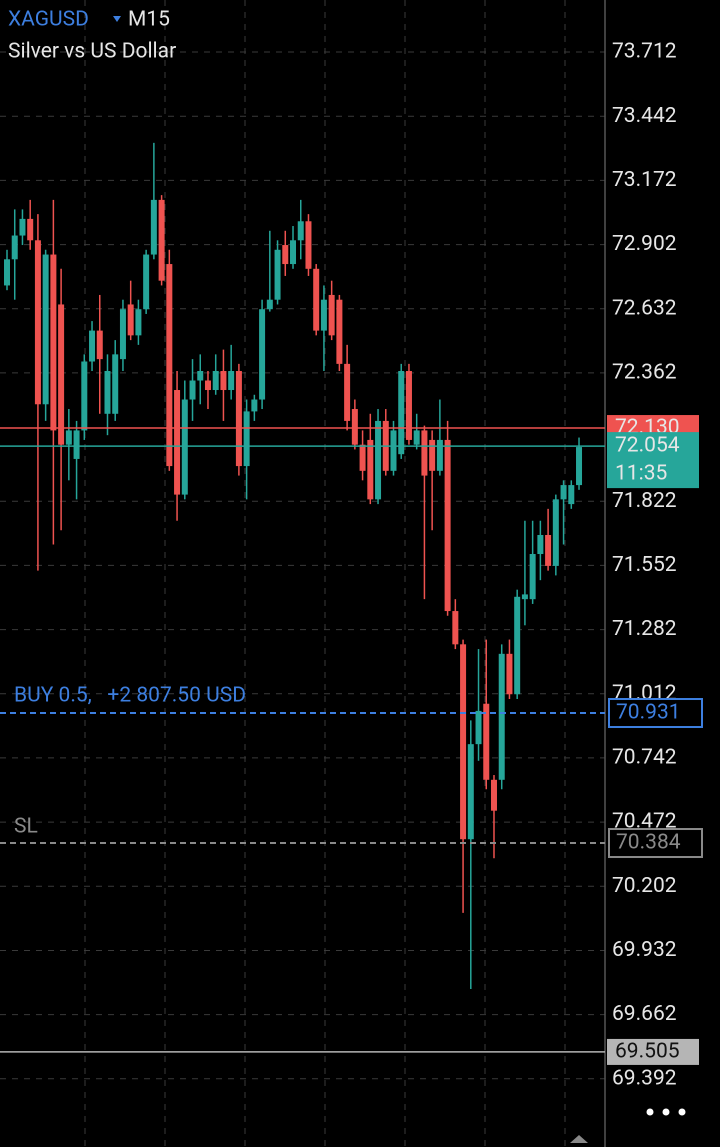  I want to click on symbol-dropdown, so click(117, 19).